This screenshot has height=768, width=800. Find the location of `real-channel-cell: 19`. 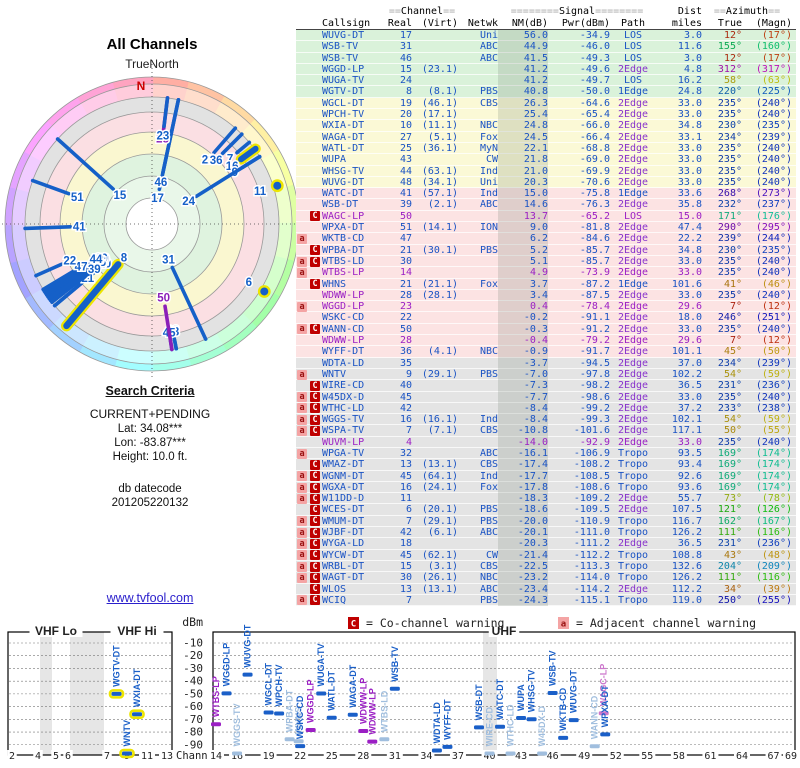

real-channel-cell: 19 is located at coordinates (405, 103).